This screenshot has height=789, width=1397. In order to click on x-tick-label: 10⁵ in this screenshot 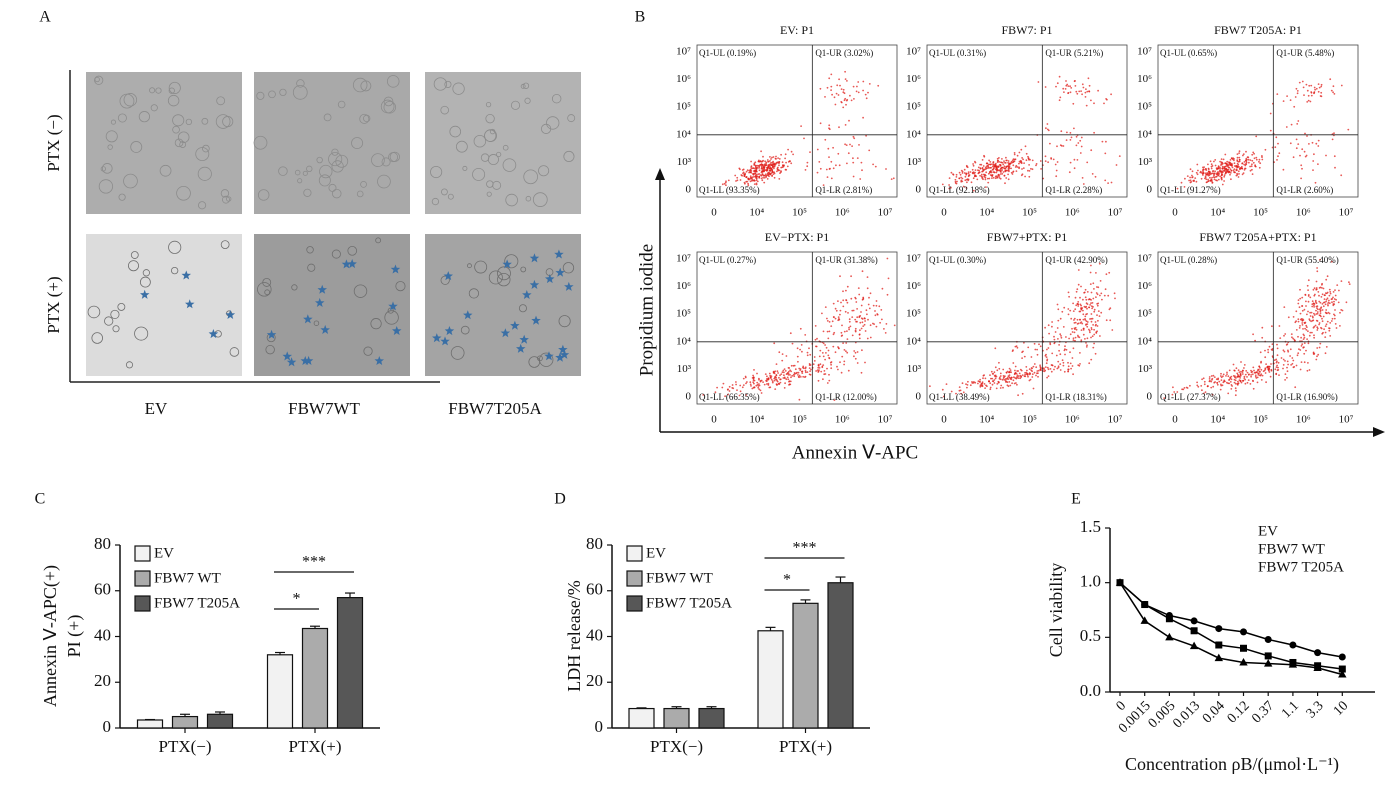, I will do `click(1029, 213)`.